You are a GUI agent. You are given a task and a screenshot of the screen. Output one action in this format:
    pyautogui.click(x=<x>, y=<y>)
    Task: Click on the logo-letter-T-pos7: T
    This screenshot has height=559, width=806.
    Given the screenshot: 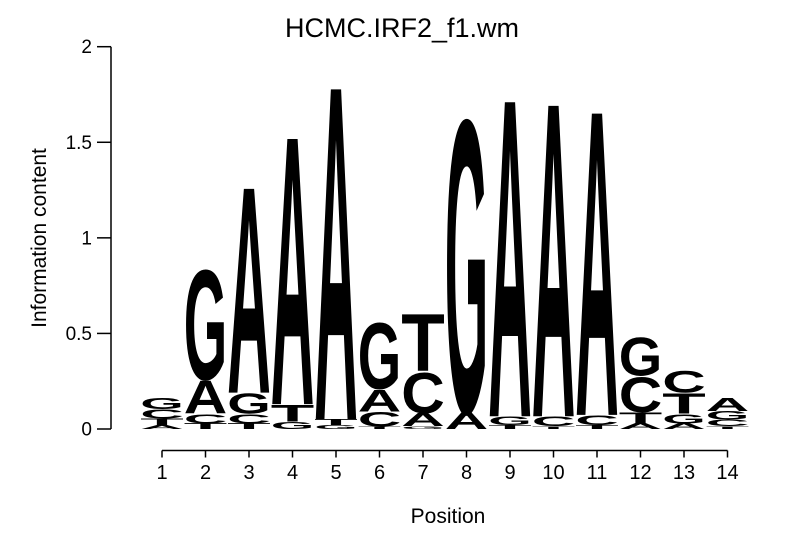 What is the action you would take?
    pyautogui.click(x=423, y=342)
    